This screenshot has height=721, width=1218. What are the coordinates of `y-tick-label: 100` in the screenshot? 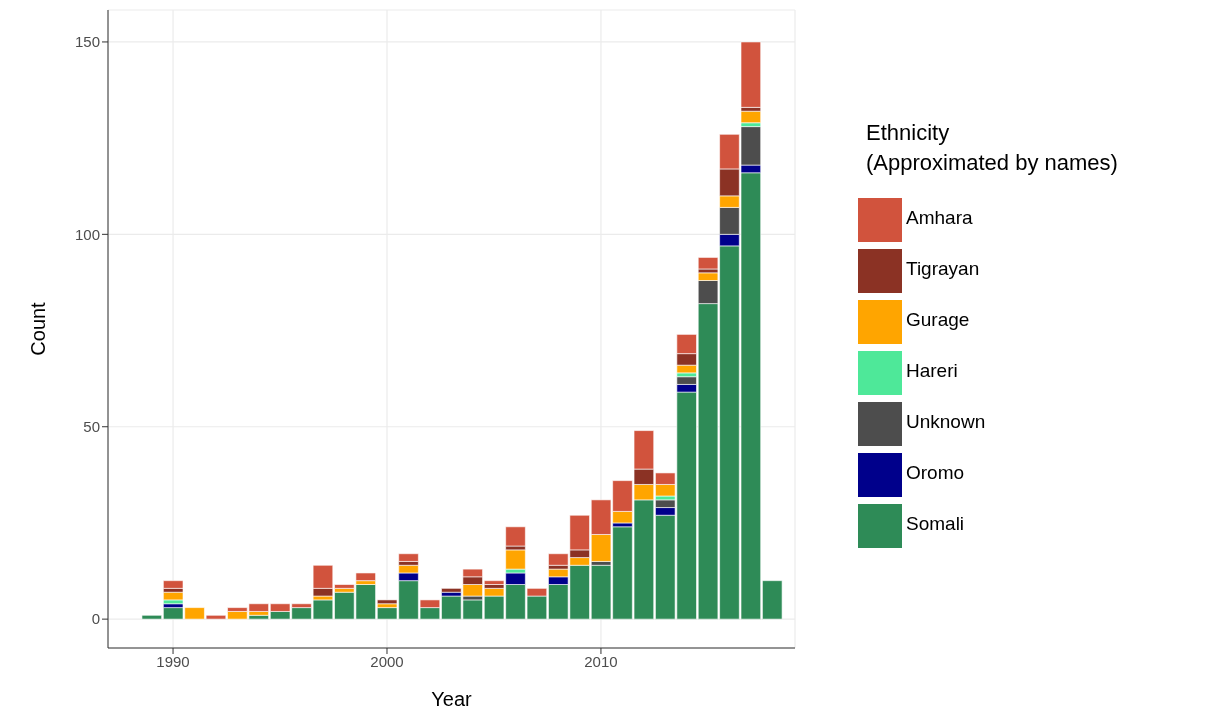 It's located at (87, 234).